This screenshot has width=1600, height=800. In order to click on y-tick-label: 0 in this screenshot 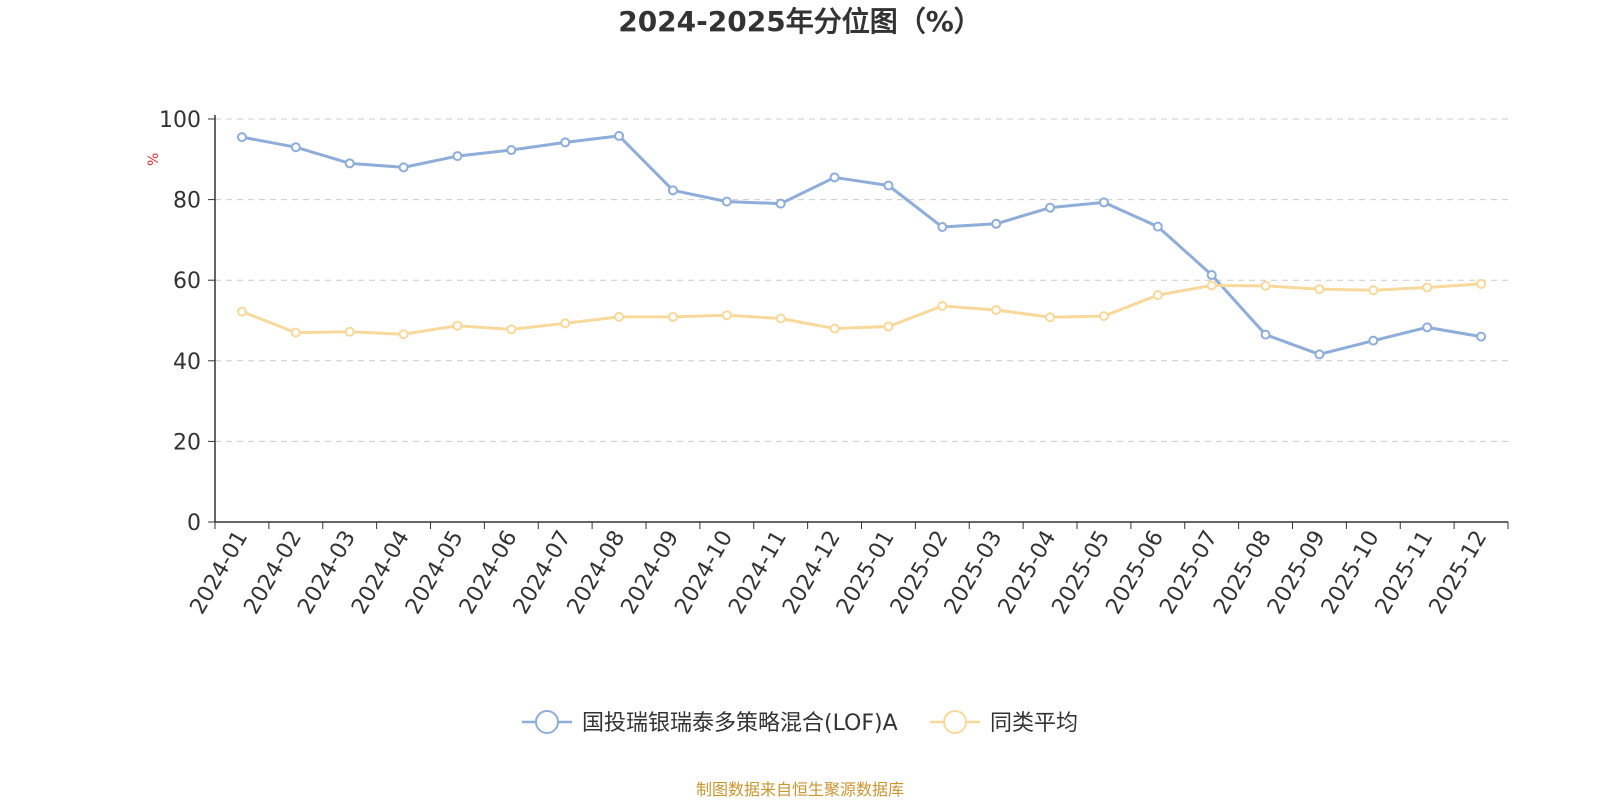, I will do `click(194, 523)`.